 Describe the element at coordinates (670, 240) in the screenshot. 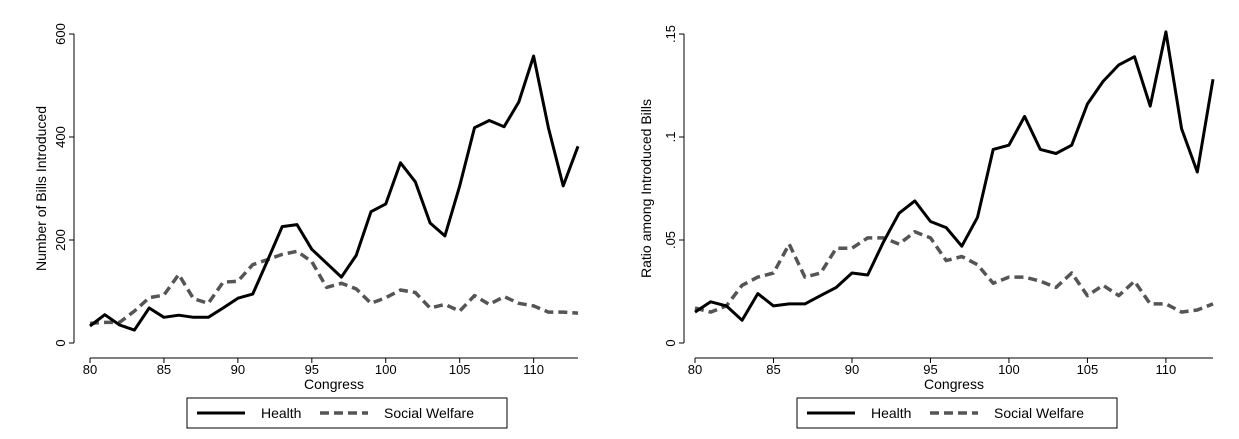

I see `y-tick-label: .05` at that location.